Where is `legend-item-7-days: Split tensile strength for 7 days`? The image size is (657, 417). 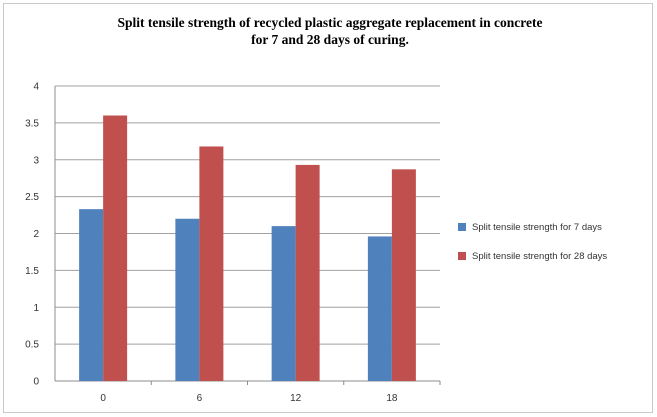
legend-item-7-days: Split tensile strength for 7 days is located at coordinates (532, 227).